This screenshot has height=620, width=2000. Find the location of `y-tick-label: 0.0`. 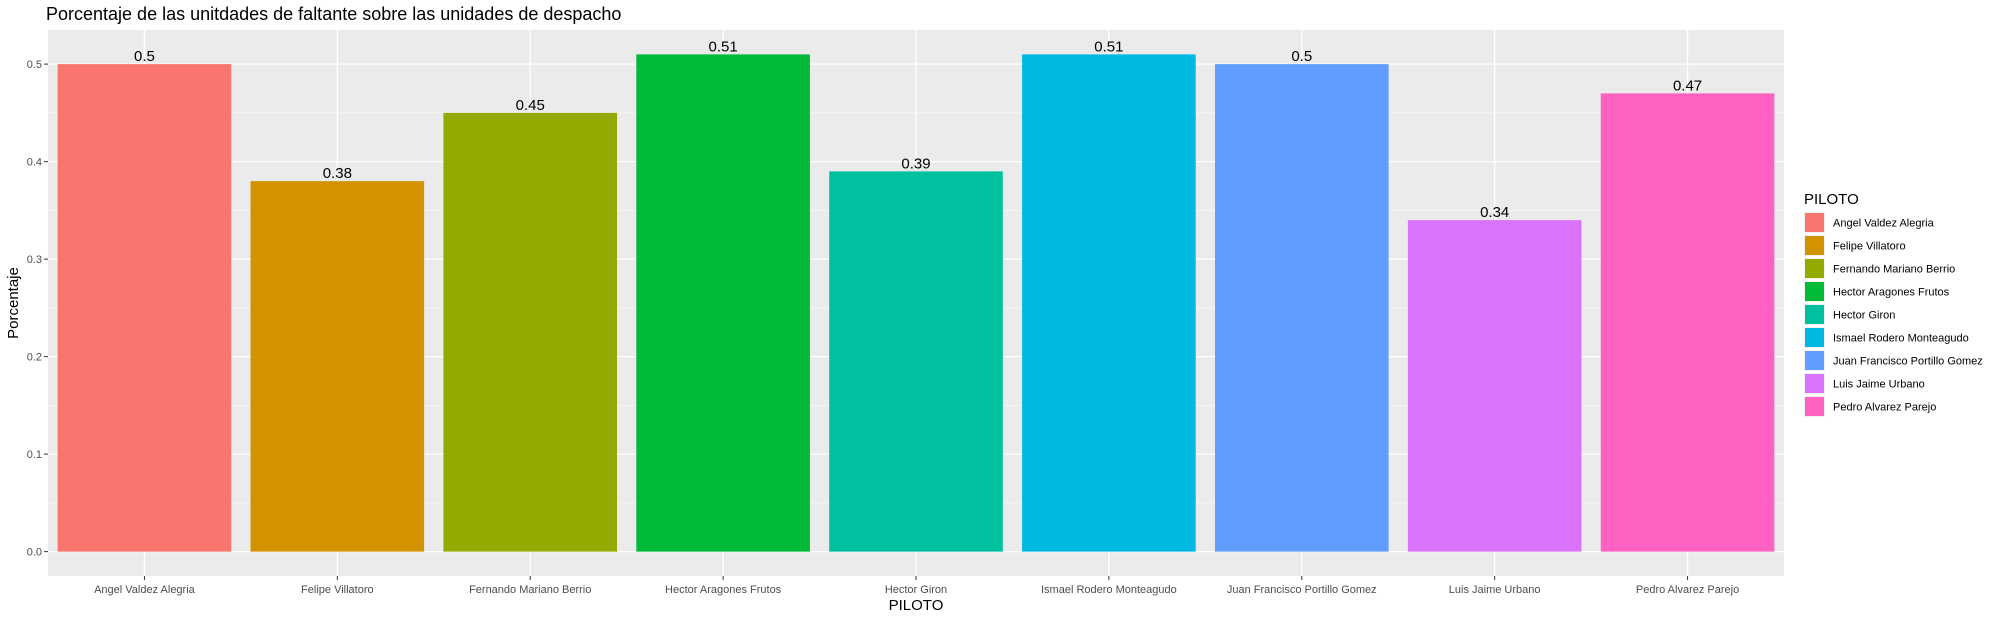

y-tick-label: 0.0 is located at coordinates (34, 553).